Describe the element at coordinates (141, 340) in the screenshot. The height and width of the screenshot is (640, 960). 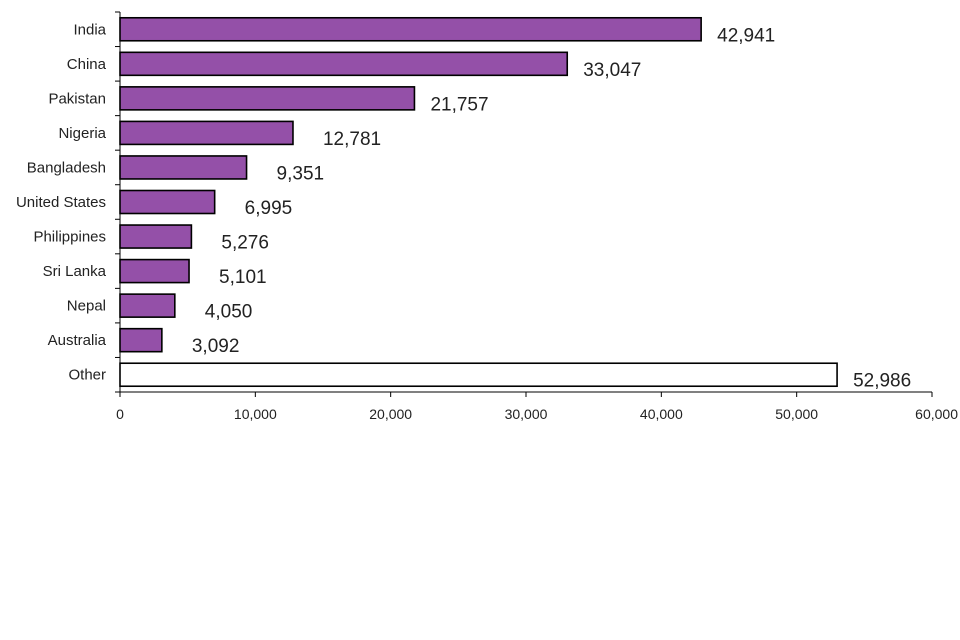
I see `bar-australia` at that location.